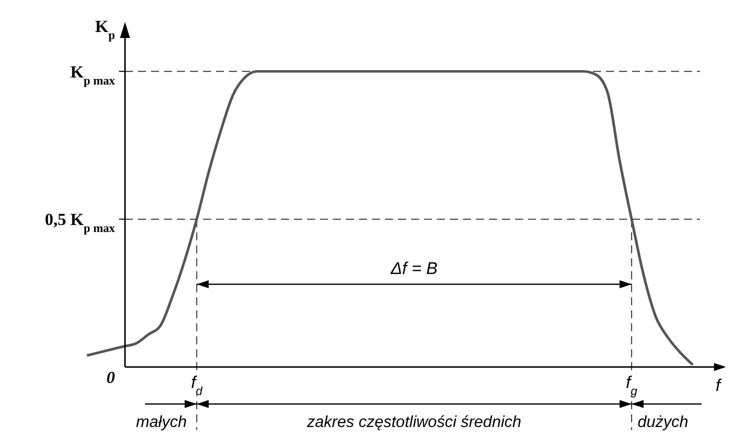  I want to click on y-tick-label: K$_{p max}$, so click(93, 75).